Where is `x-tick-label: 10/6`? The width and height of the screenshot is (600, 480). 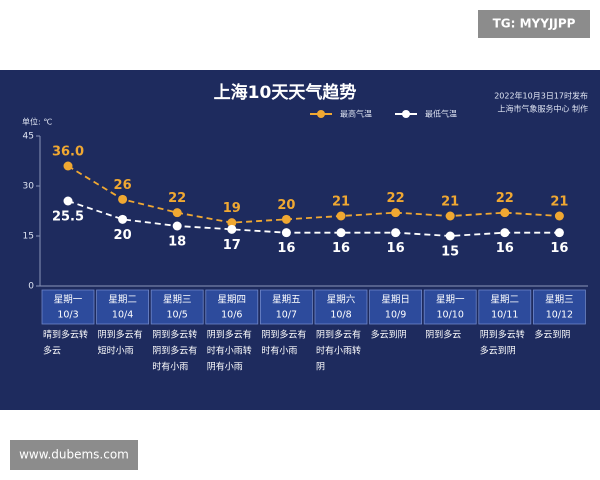
x-tick-label: 10/6 is located at coordinates (231, 315).